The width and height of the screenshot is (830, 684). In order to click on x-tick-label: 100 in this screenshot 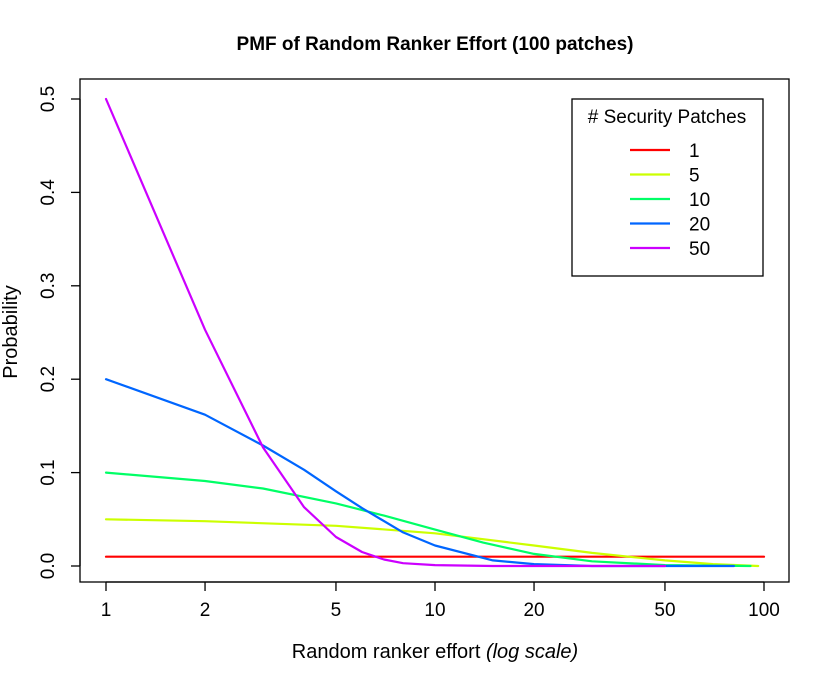, I will do `click(764, 610)`.